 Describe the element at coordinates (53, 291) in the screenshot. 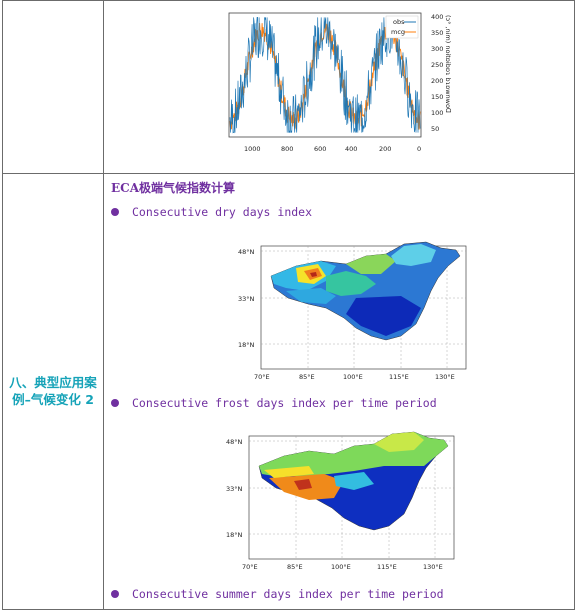

I see `section-label: 八、典型应用案 例–气候变化 2` at that location.